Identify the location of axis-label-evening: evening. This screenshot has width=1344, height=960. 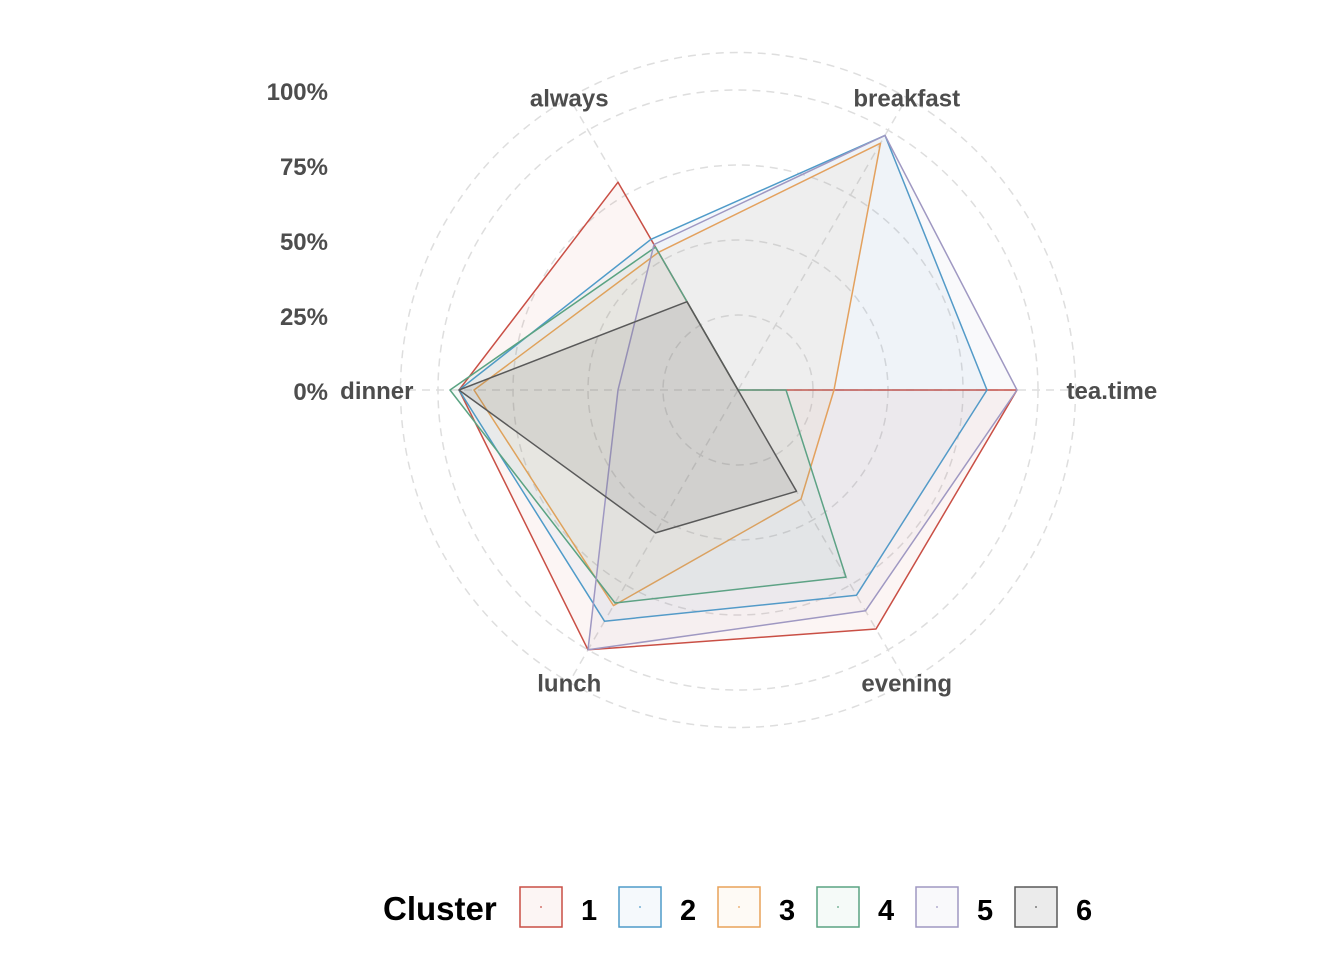
(906, 683).